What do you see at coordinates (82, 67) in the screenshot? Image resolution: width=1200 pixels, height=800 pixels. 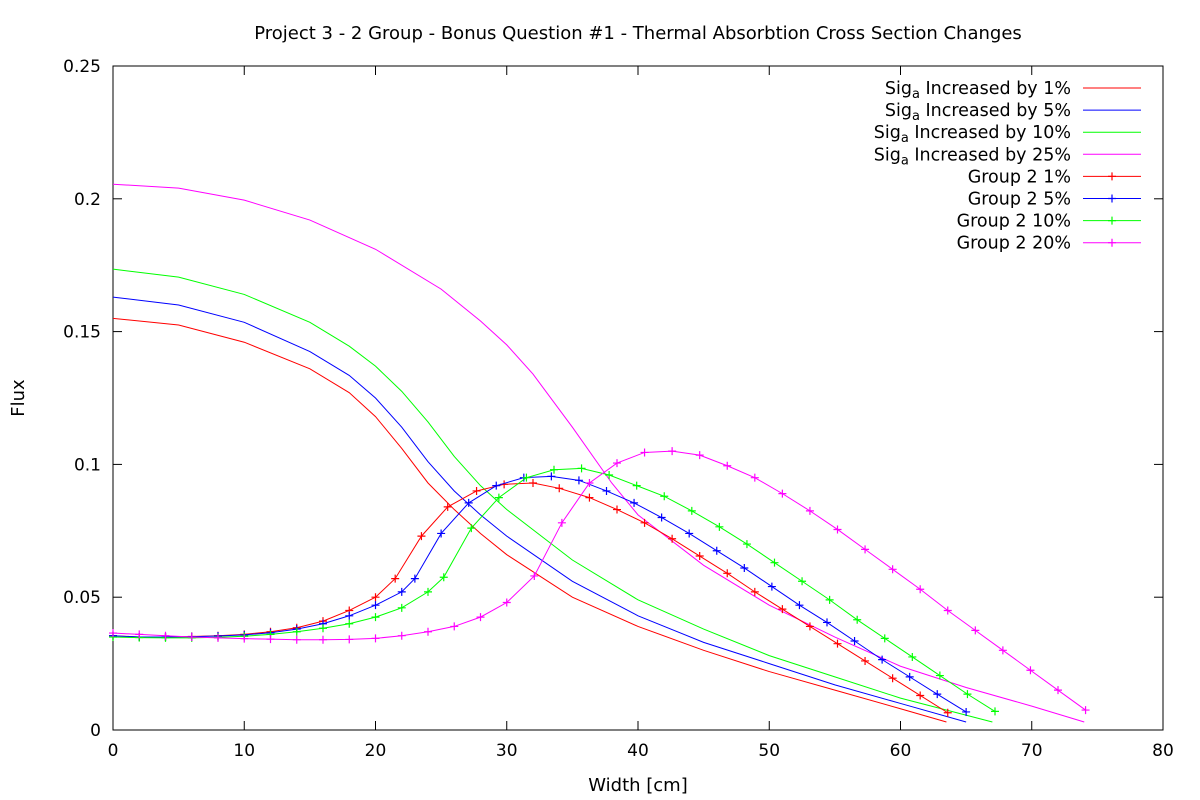 I see `y-tick-label: 0.25` at bounding box center [82, 67].